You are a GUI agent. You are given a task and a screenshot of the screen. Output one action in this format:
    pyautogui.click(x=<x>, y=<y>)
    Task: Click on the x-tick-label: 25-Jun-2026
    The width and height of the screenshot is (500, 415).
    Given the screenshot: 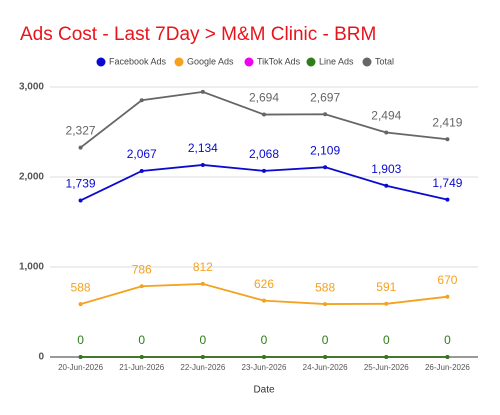 What is the action you would take?
    pyautogui.click(x=386, y=367)
    